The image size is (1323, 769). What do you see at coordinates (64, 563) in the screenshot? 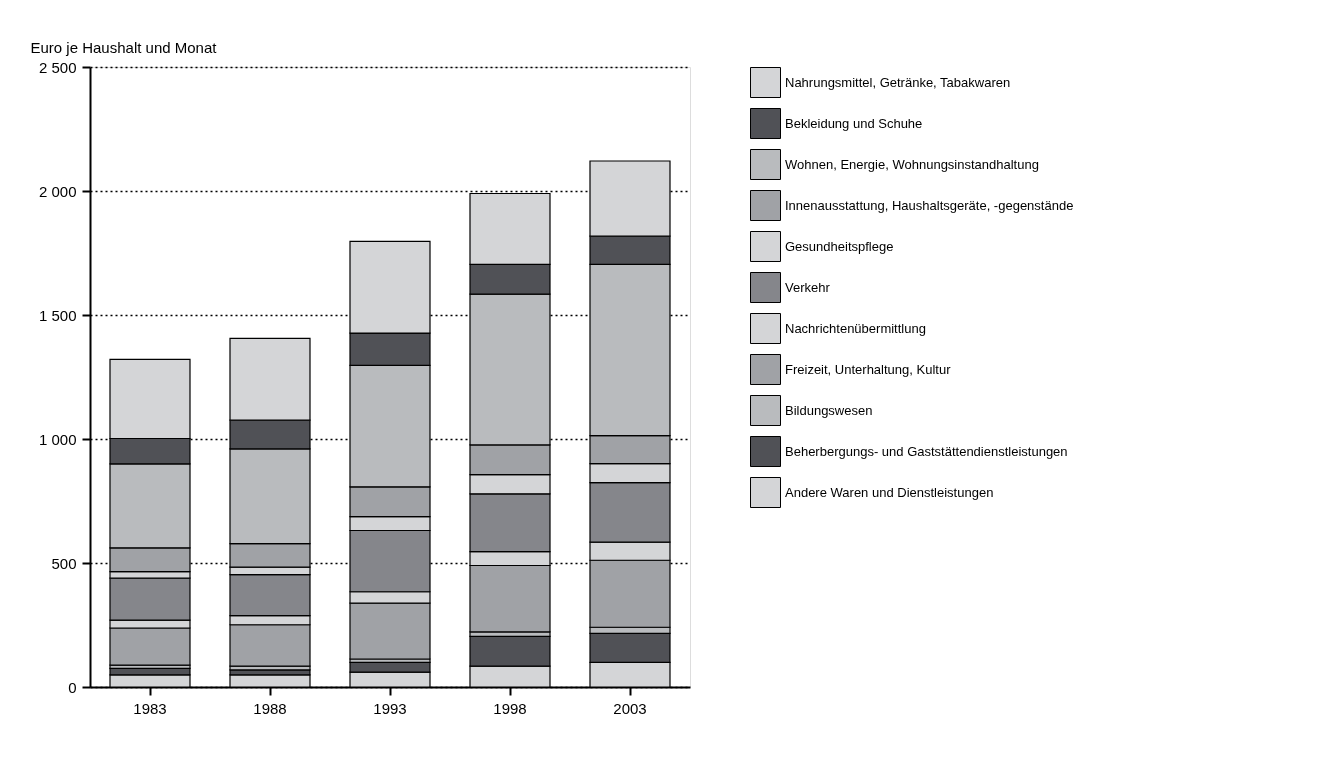
I see `y-tick-label: 500` at bounding box center [64, 563].